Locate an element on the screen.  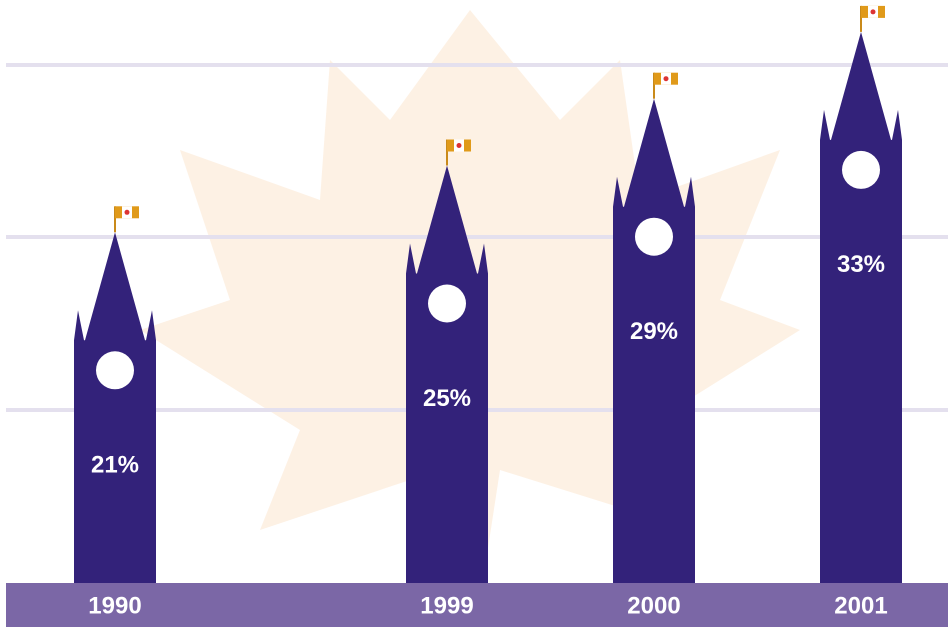
x-tick-label: 2001 is located at coordinates (860, 605).